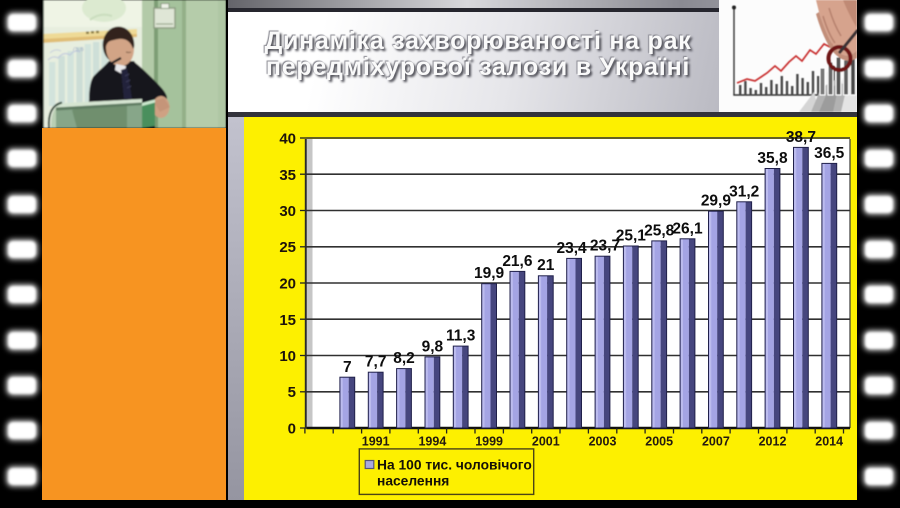 Image resolution: width=900 pixels, height=508 pixels. Describe the element at coordinates (454, 465) in the screenshot. I see `svg-text: На 100 тис. чоловічого` at that location.